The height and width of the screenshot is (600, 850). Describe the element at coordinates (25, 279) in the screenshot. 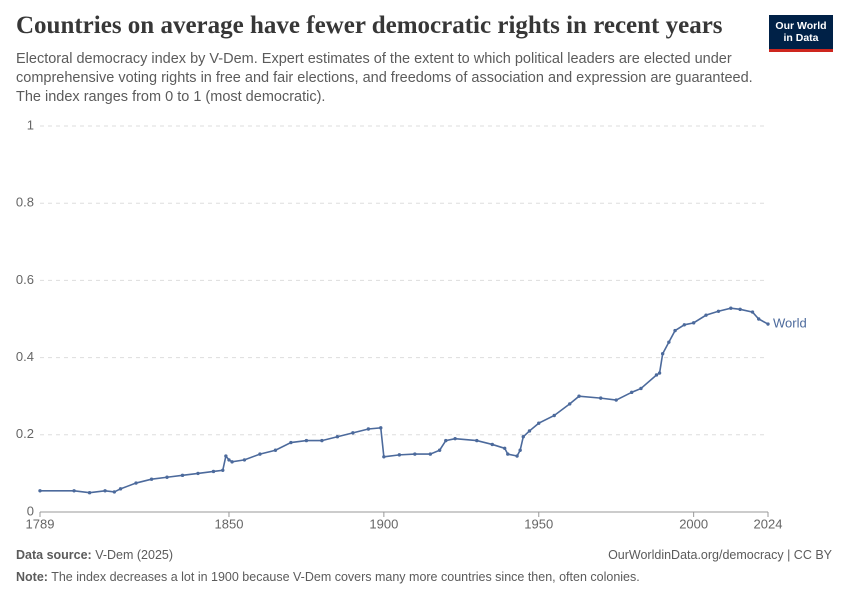

I see `y-tick-label: 0.6` at that location.